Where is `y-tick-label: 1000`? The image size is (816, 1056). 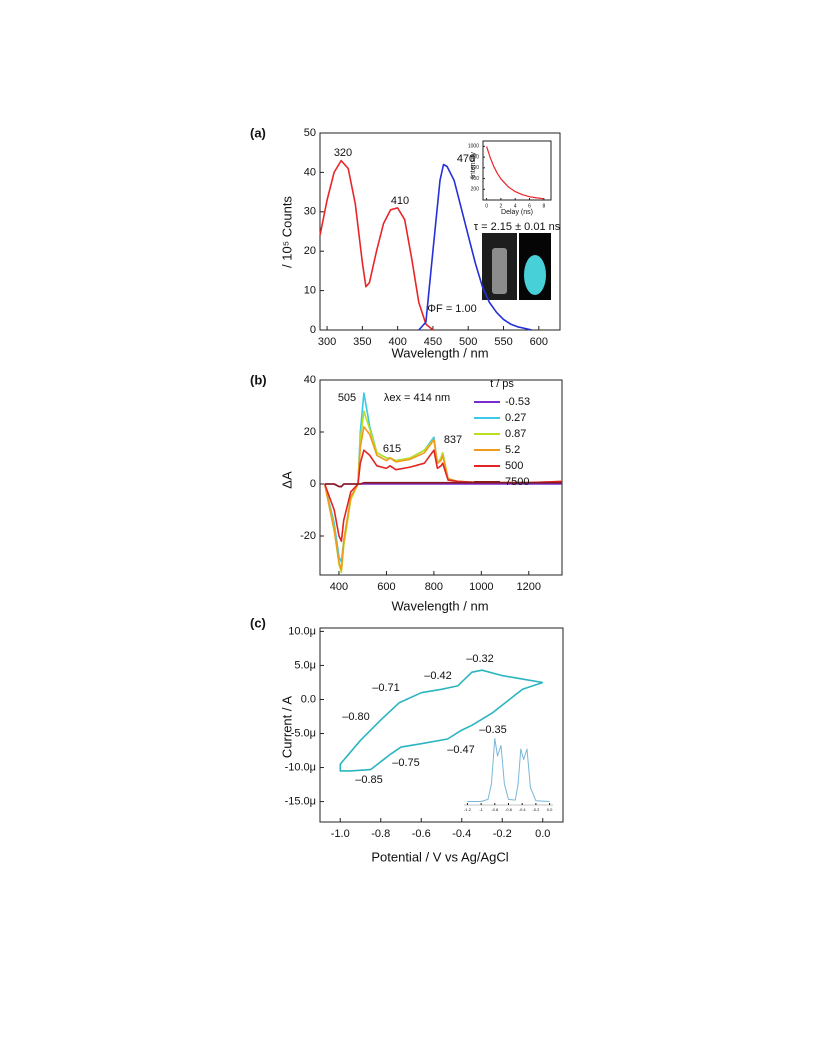
y-tick-label: 1000 is located at coordinates (473, 147).